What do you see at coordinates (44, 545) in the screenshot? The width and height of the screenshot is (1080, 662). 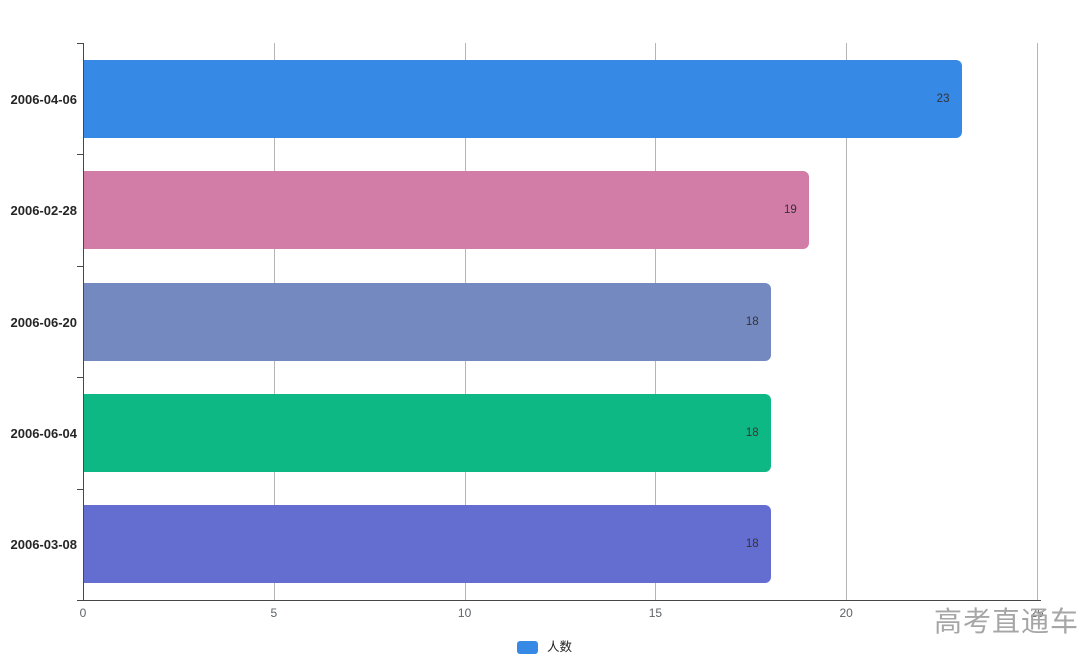 I see `y-axis-category-label: 2006-03-08` at bounding box center [44, 545].